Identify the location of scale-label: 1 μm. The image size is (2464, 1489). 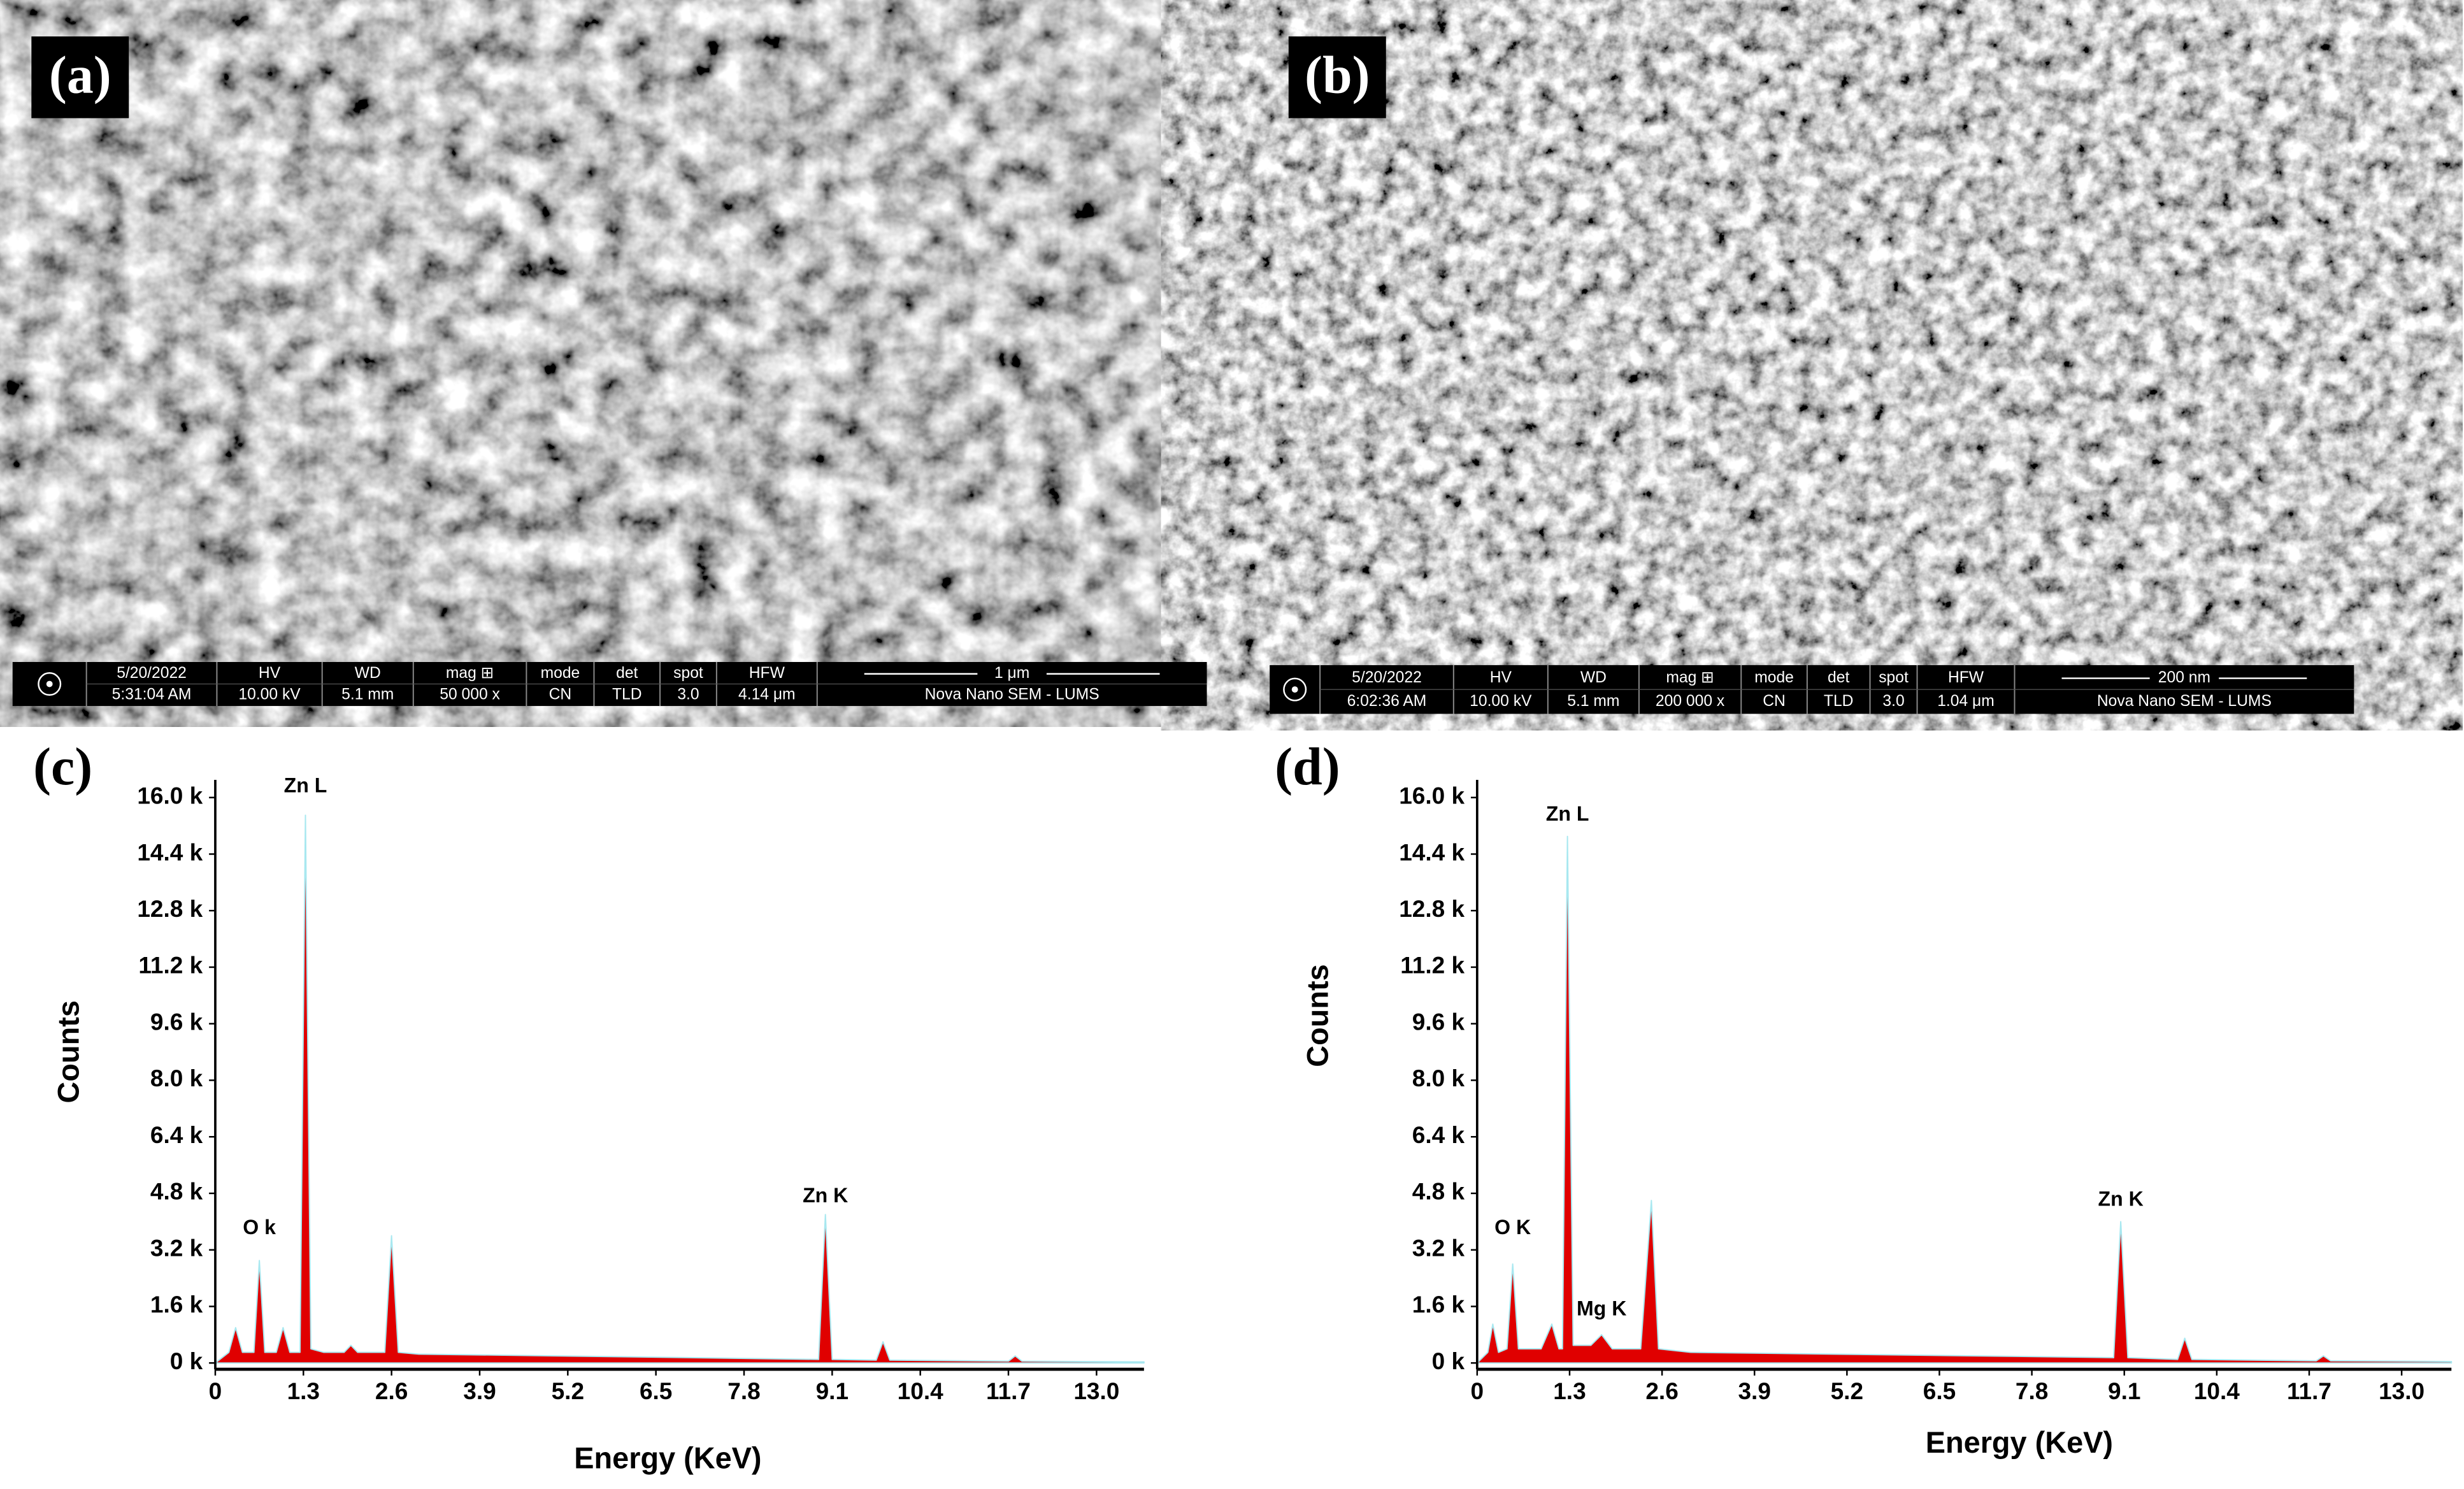
(1011, 673).